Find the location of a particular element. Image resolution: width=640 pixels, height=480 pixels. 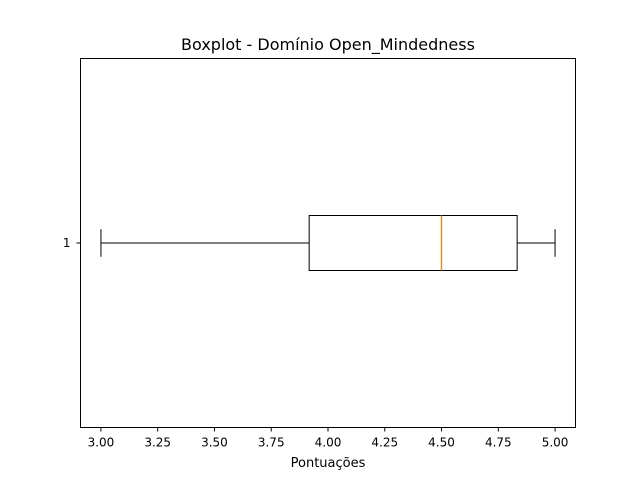

x-tick-label: 4.50 is located at coordinates (441, 443).